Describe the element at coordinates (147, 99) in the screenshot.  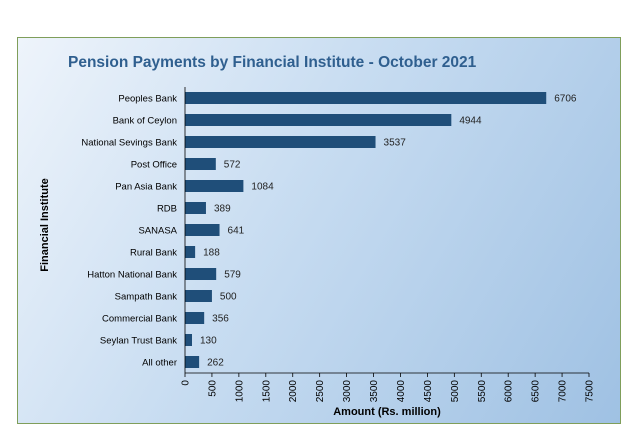
I see `category-label: Peoples Bank` at that location.